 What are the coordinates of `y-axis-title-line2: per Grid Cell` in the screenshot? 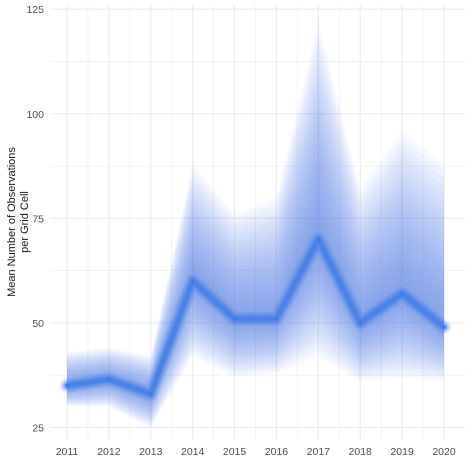 It's located at (25, 222).